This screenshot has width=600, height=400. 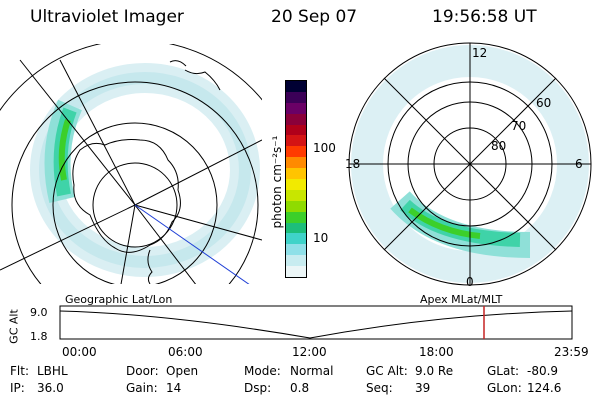 What do you see at coordinates (324, 148) in the screenshot?
I see `colorbar-tick-100: 100` at bounding box center [324, 148].